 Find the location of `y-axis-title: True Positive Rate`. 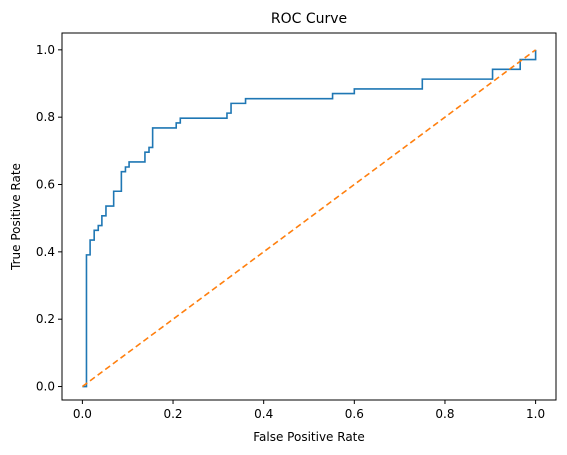

y-axis-title: True Positive Rate is located at coordinates (16, 217).